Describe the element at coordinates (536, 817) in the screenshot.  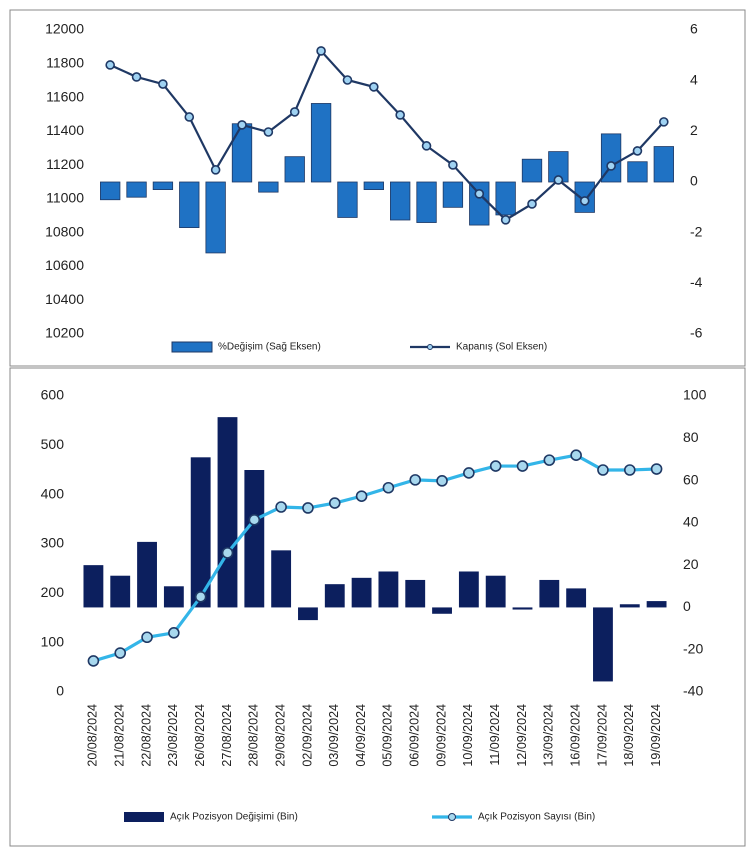
I see `legend-label: Açık Pozisyon Sayısı (Bin)` at that location.